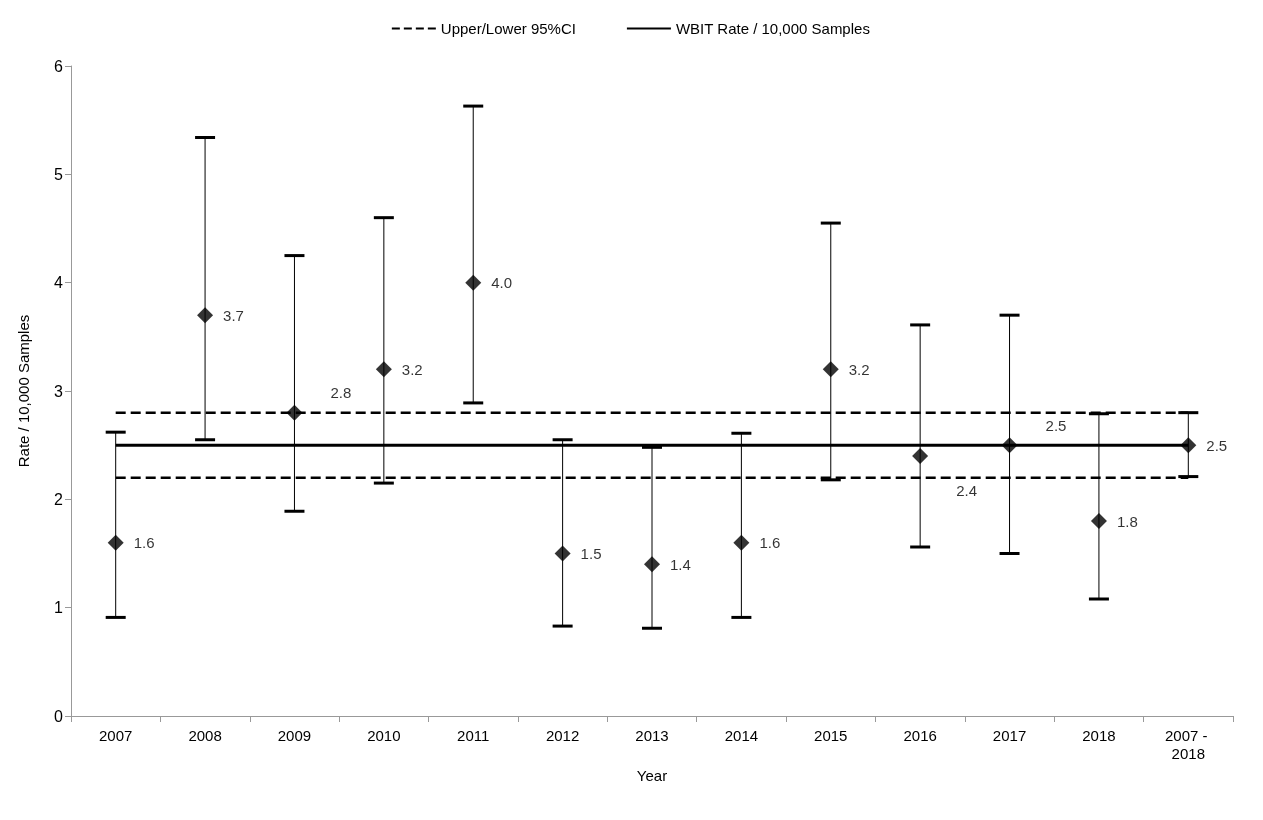 The width and height of the screenshot is (1263, 820). Describe the element at coordinates (233, 315) in the screenshot. I see `data-label: 3.7` at that location.